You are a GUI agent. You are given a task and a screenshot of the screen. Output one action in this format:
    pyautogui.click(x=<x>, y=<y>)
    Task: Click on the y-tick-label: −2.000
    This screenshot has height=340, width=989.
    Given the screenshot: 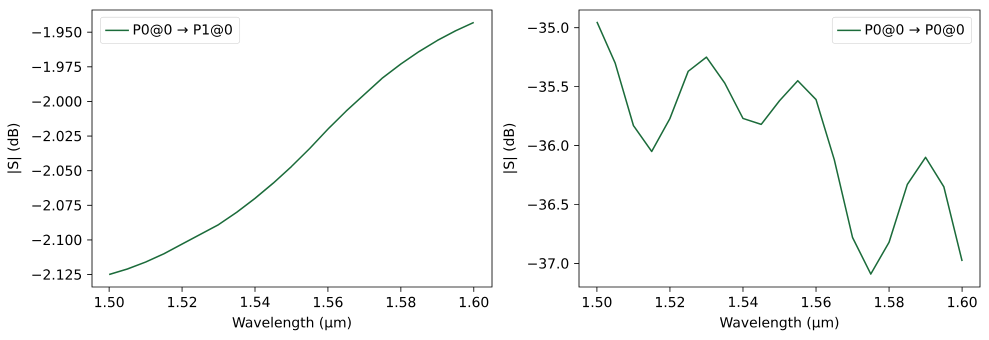 What is the action you would take?
    pyautogui.click(x=57, y=101)
    